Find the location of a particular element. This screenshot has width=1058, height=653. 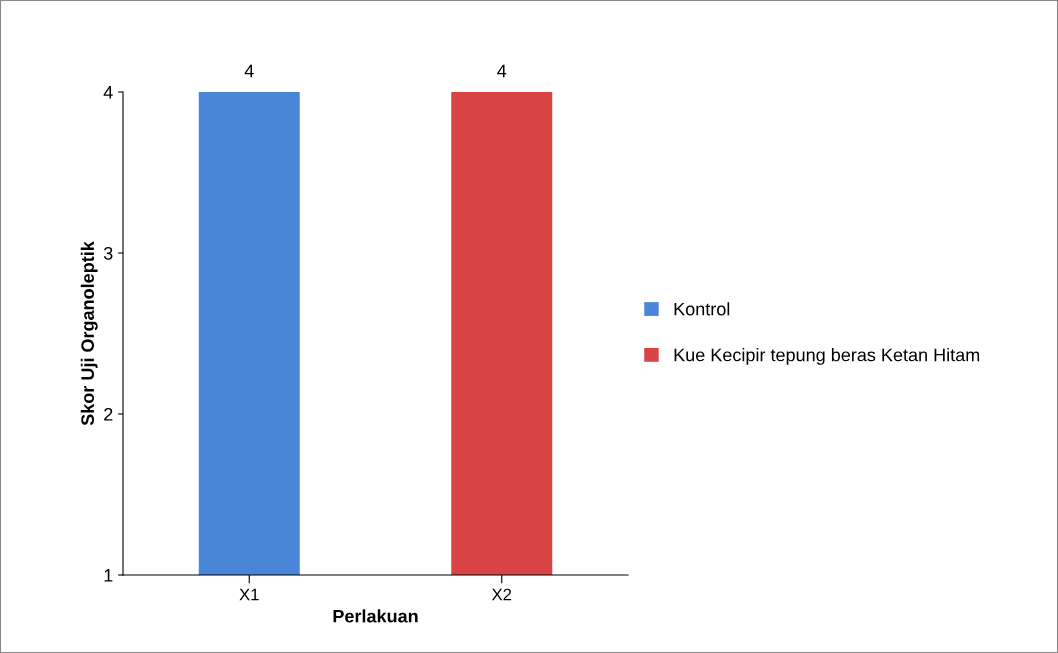

x-tick-label: X2 is located at coordinates (501, 594).